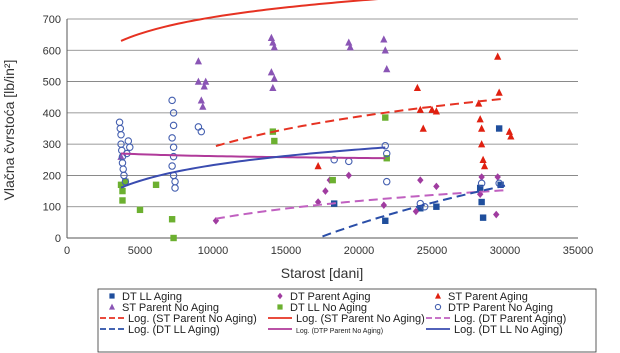 This screenshot has height=353, width=620. What do you see at coordinates (500, 308) in the screenshot?
I see `legend-label-5: DTP Parent No Aging` at bounding box center [500, 308].